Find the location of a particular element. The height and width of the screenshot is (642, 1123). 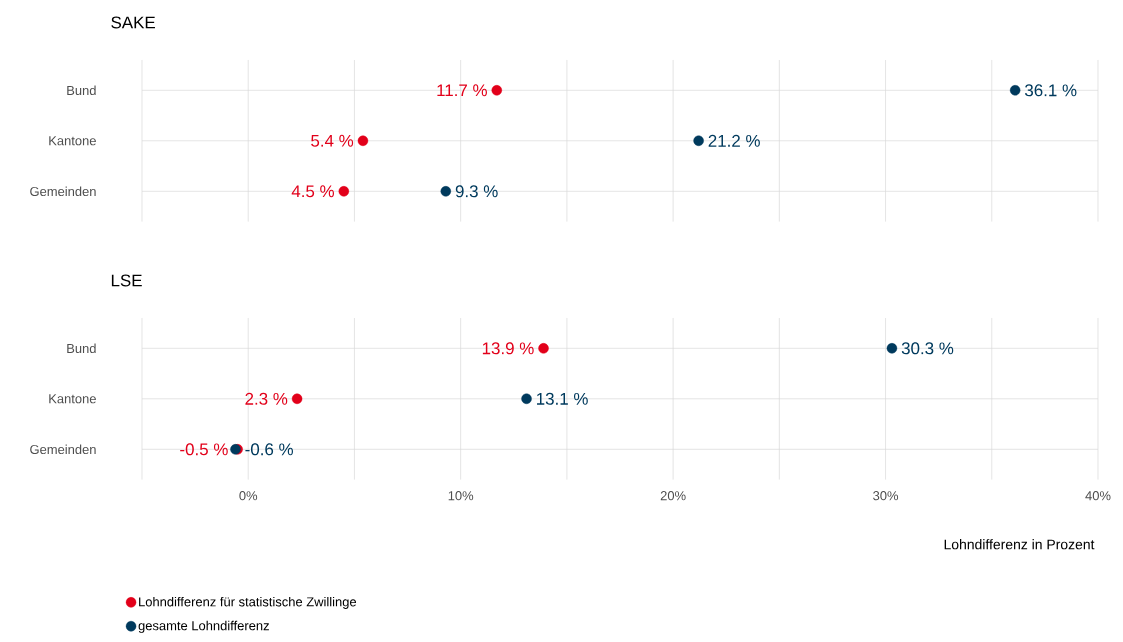

data-label: 11.7 % is located at coordinates (462, 90).